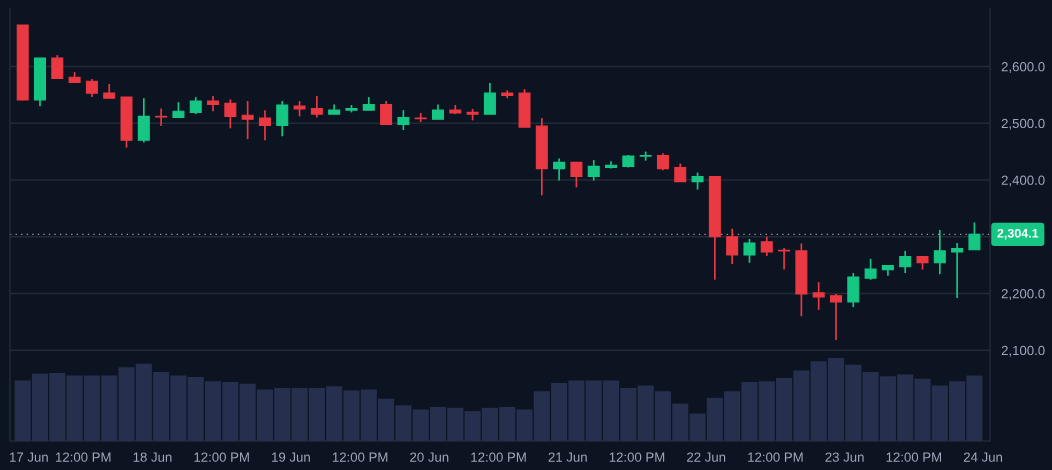 The height and width of the screenshot is (470, 1052). What do you see at coordinates (1023, 181) in the screenshot?
I see `y-tick-label: 2,400.0` at bounding box center [1023, 181].